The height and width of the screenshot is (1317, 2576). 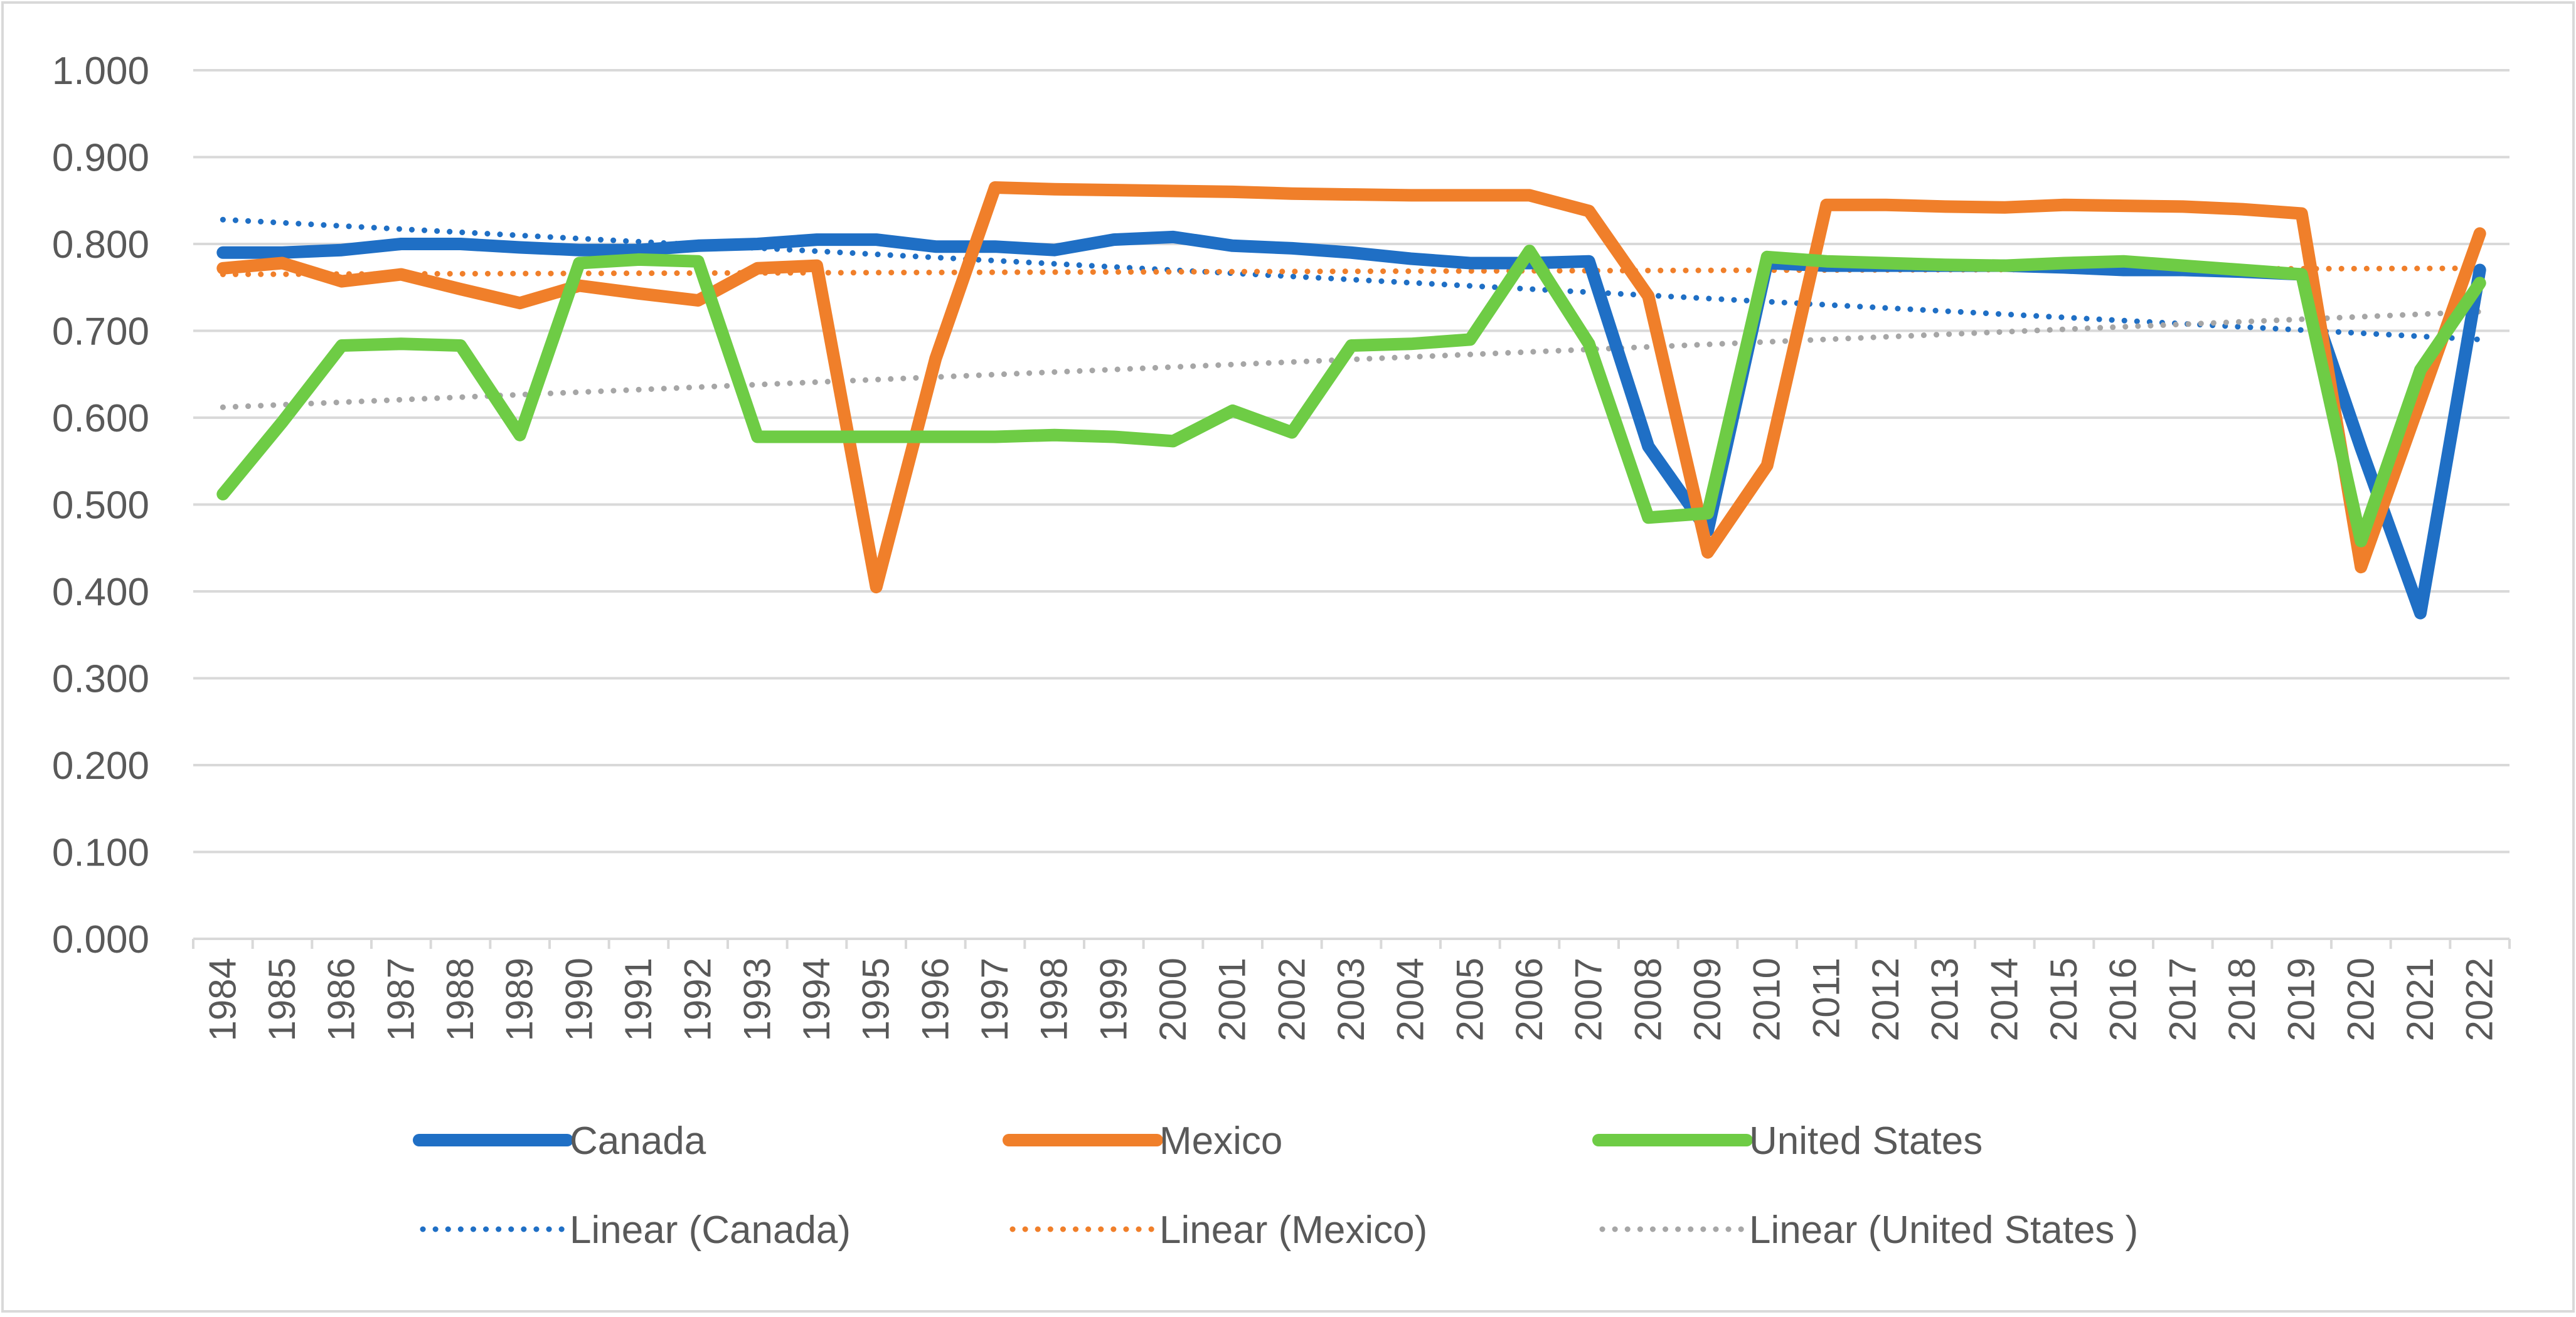 What do you see at coordinates (401, 999) in the screenshot?
I see `x-tick-label: 1987` at bounding box center [401, 999].